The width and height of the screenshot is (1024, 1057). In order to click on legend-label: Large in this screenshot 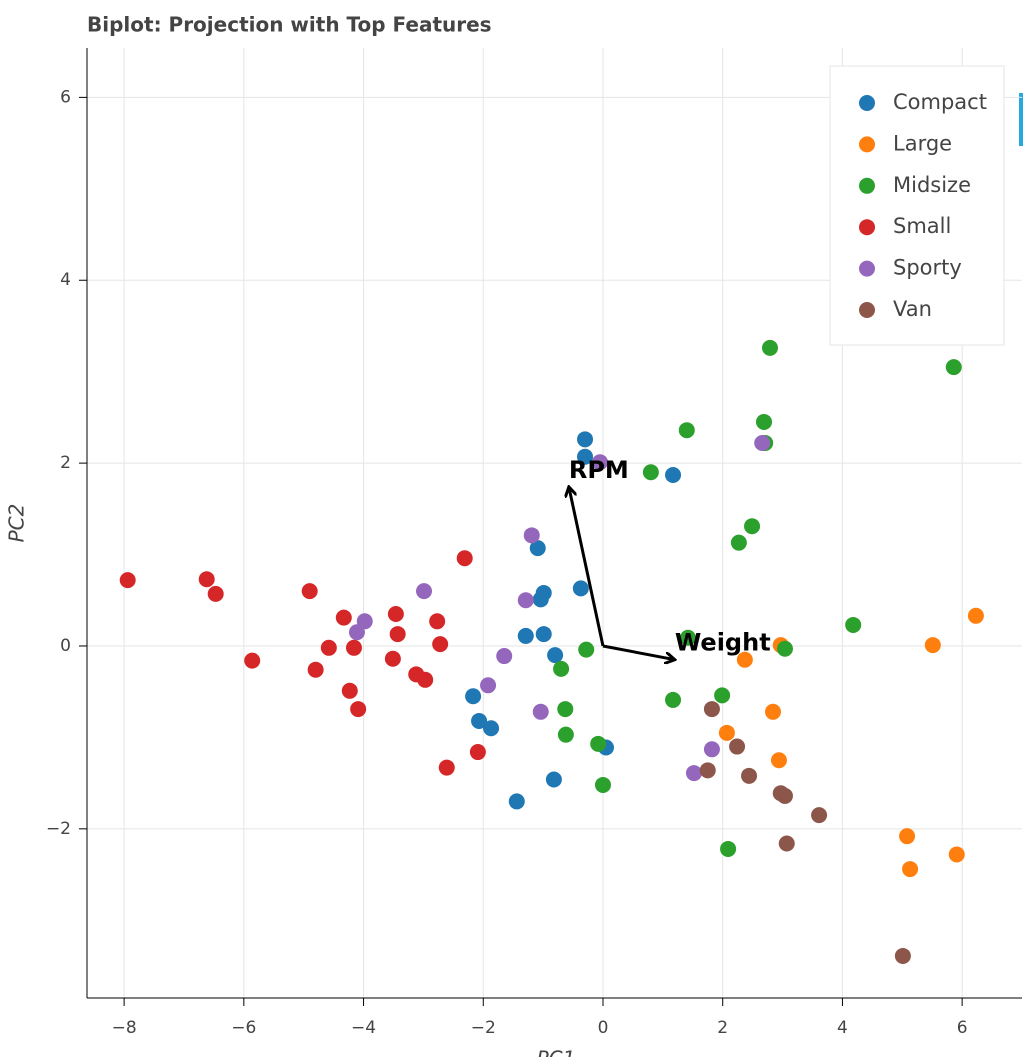, I will do `click(922, 143)`.